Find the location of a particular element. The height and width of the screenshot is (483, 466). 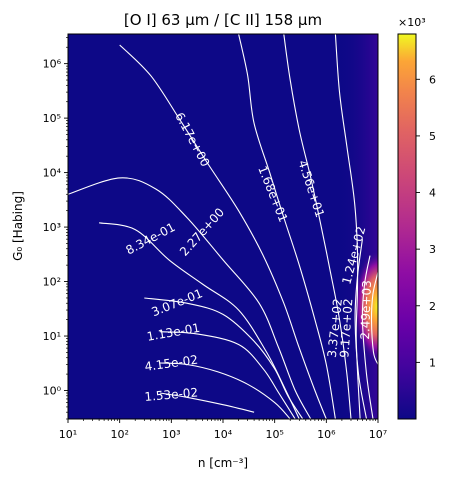

x-tick-label: 10⁴ is located at coordinates (223, 434).